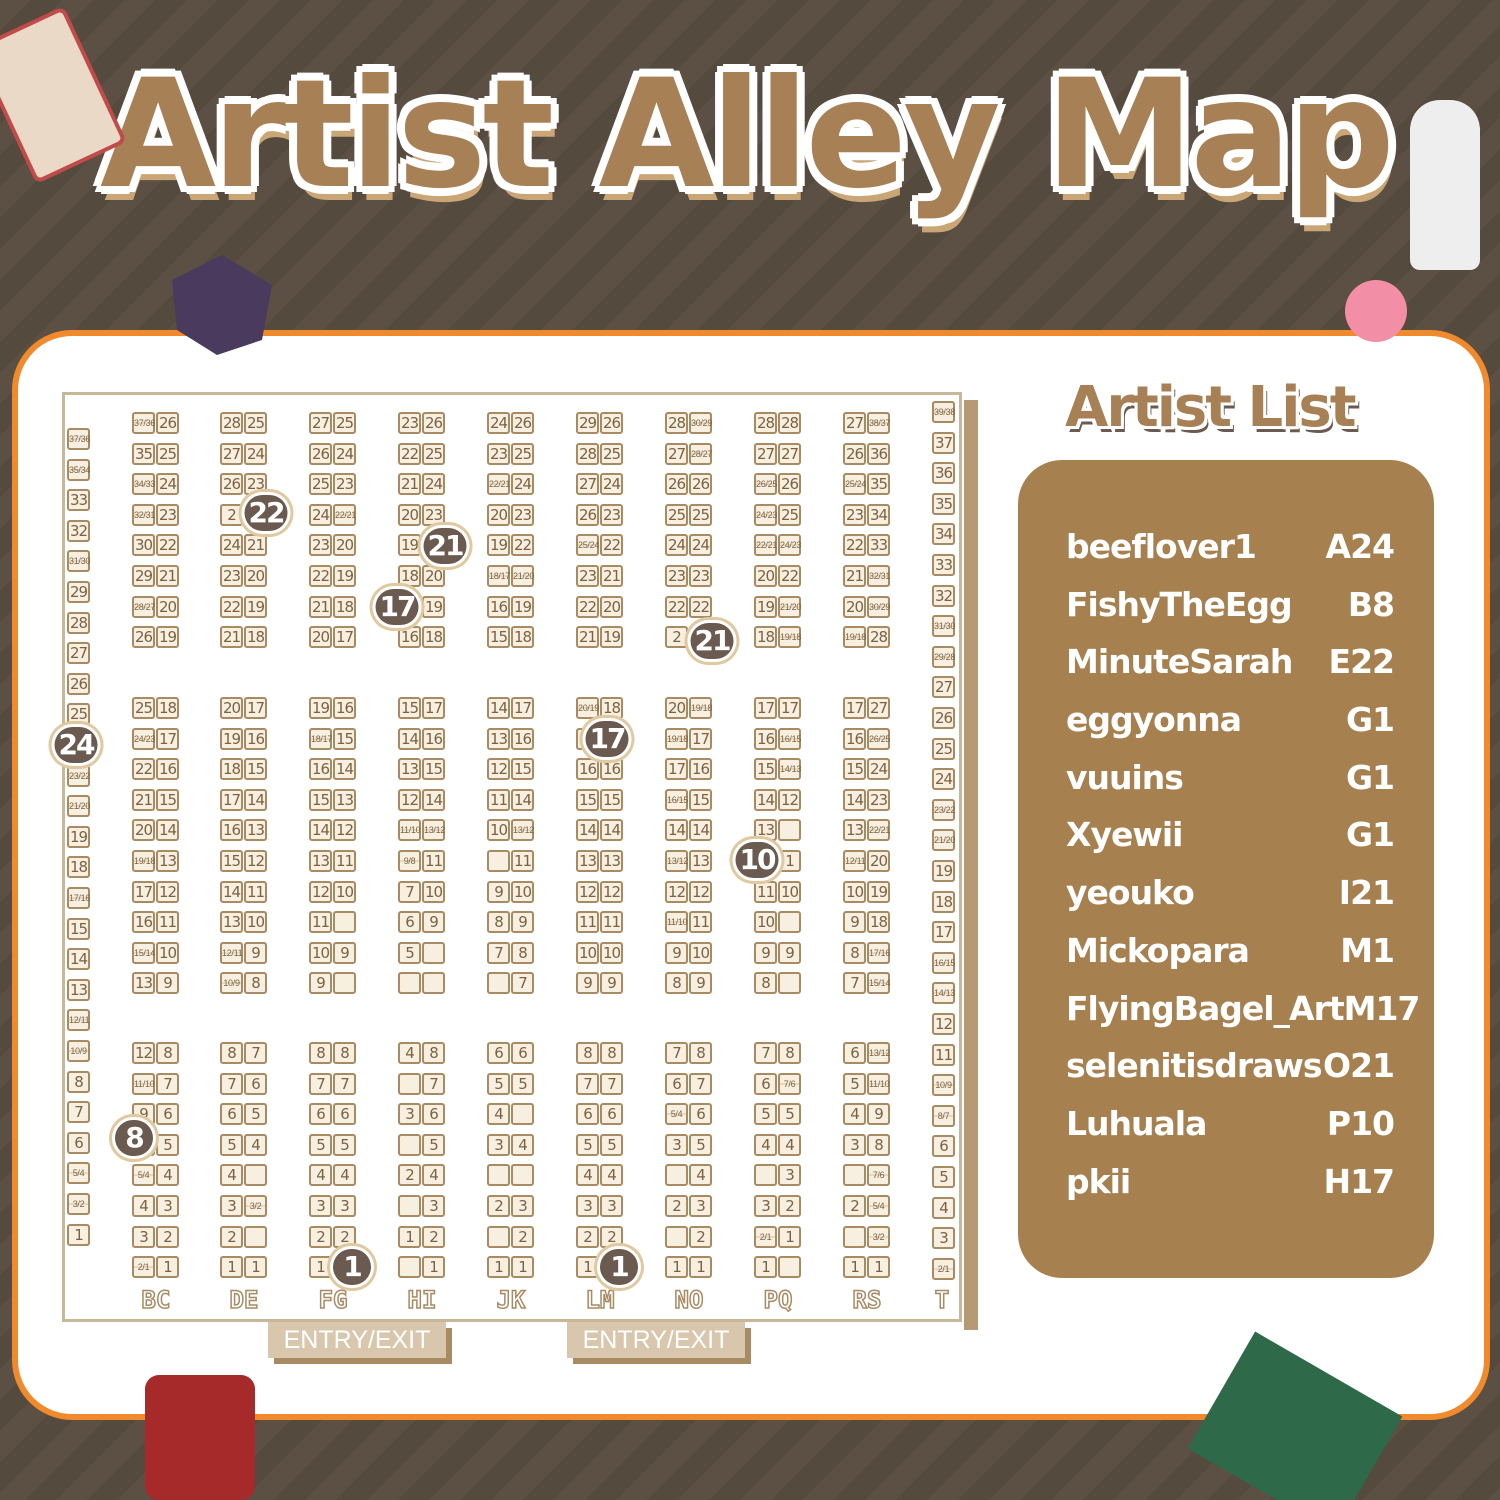 Image resolution: width=1500 pixels, height=1500 pixels. I want to click on booth-tile-split: 21/20, so click(943, 840).